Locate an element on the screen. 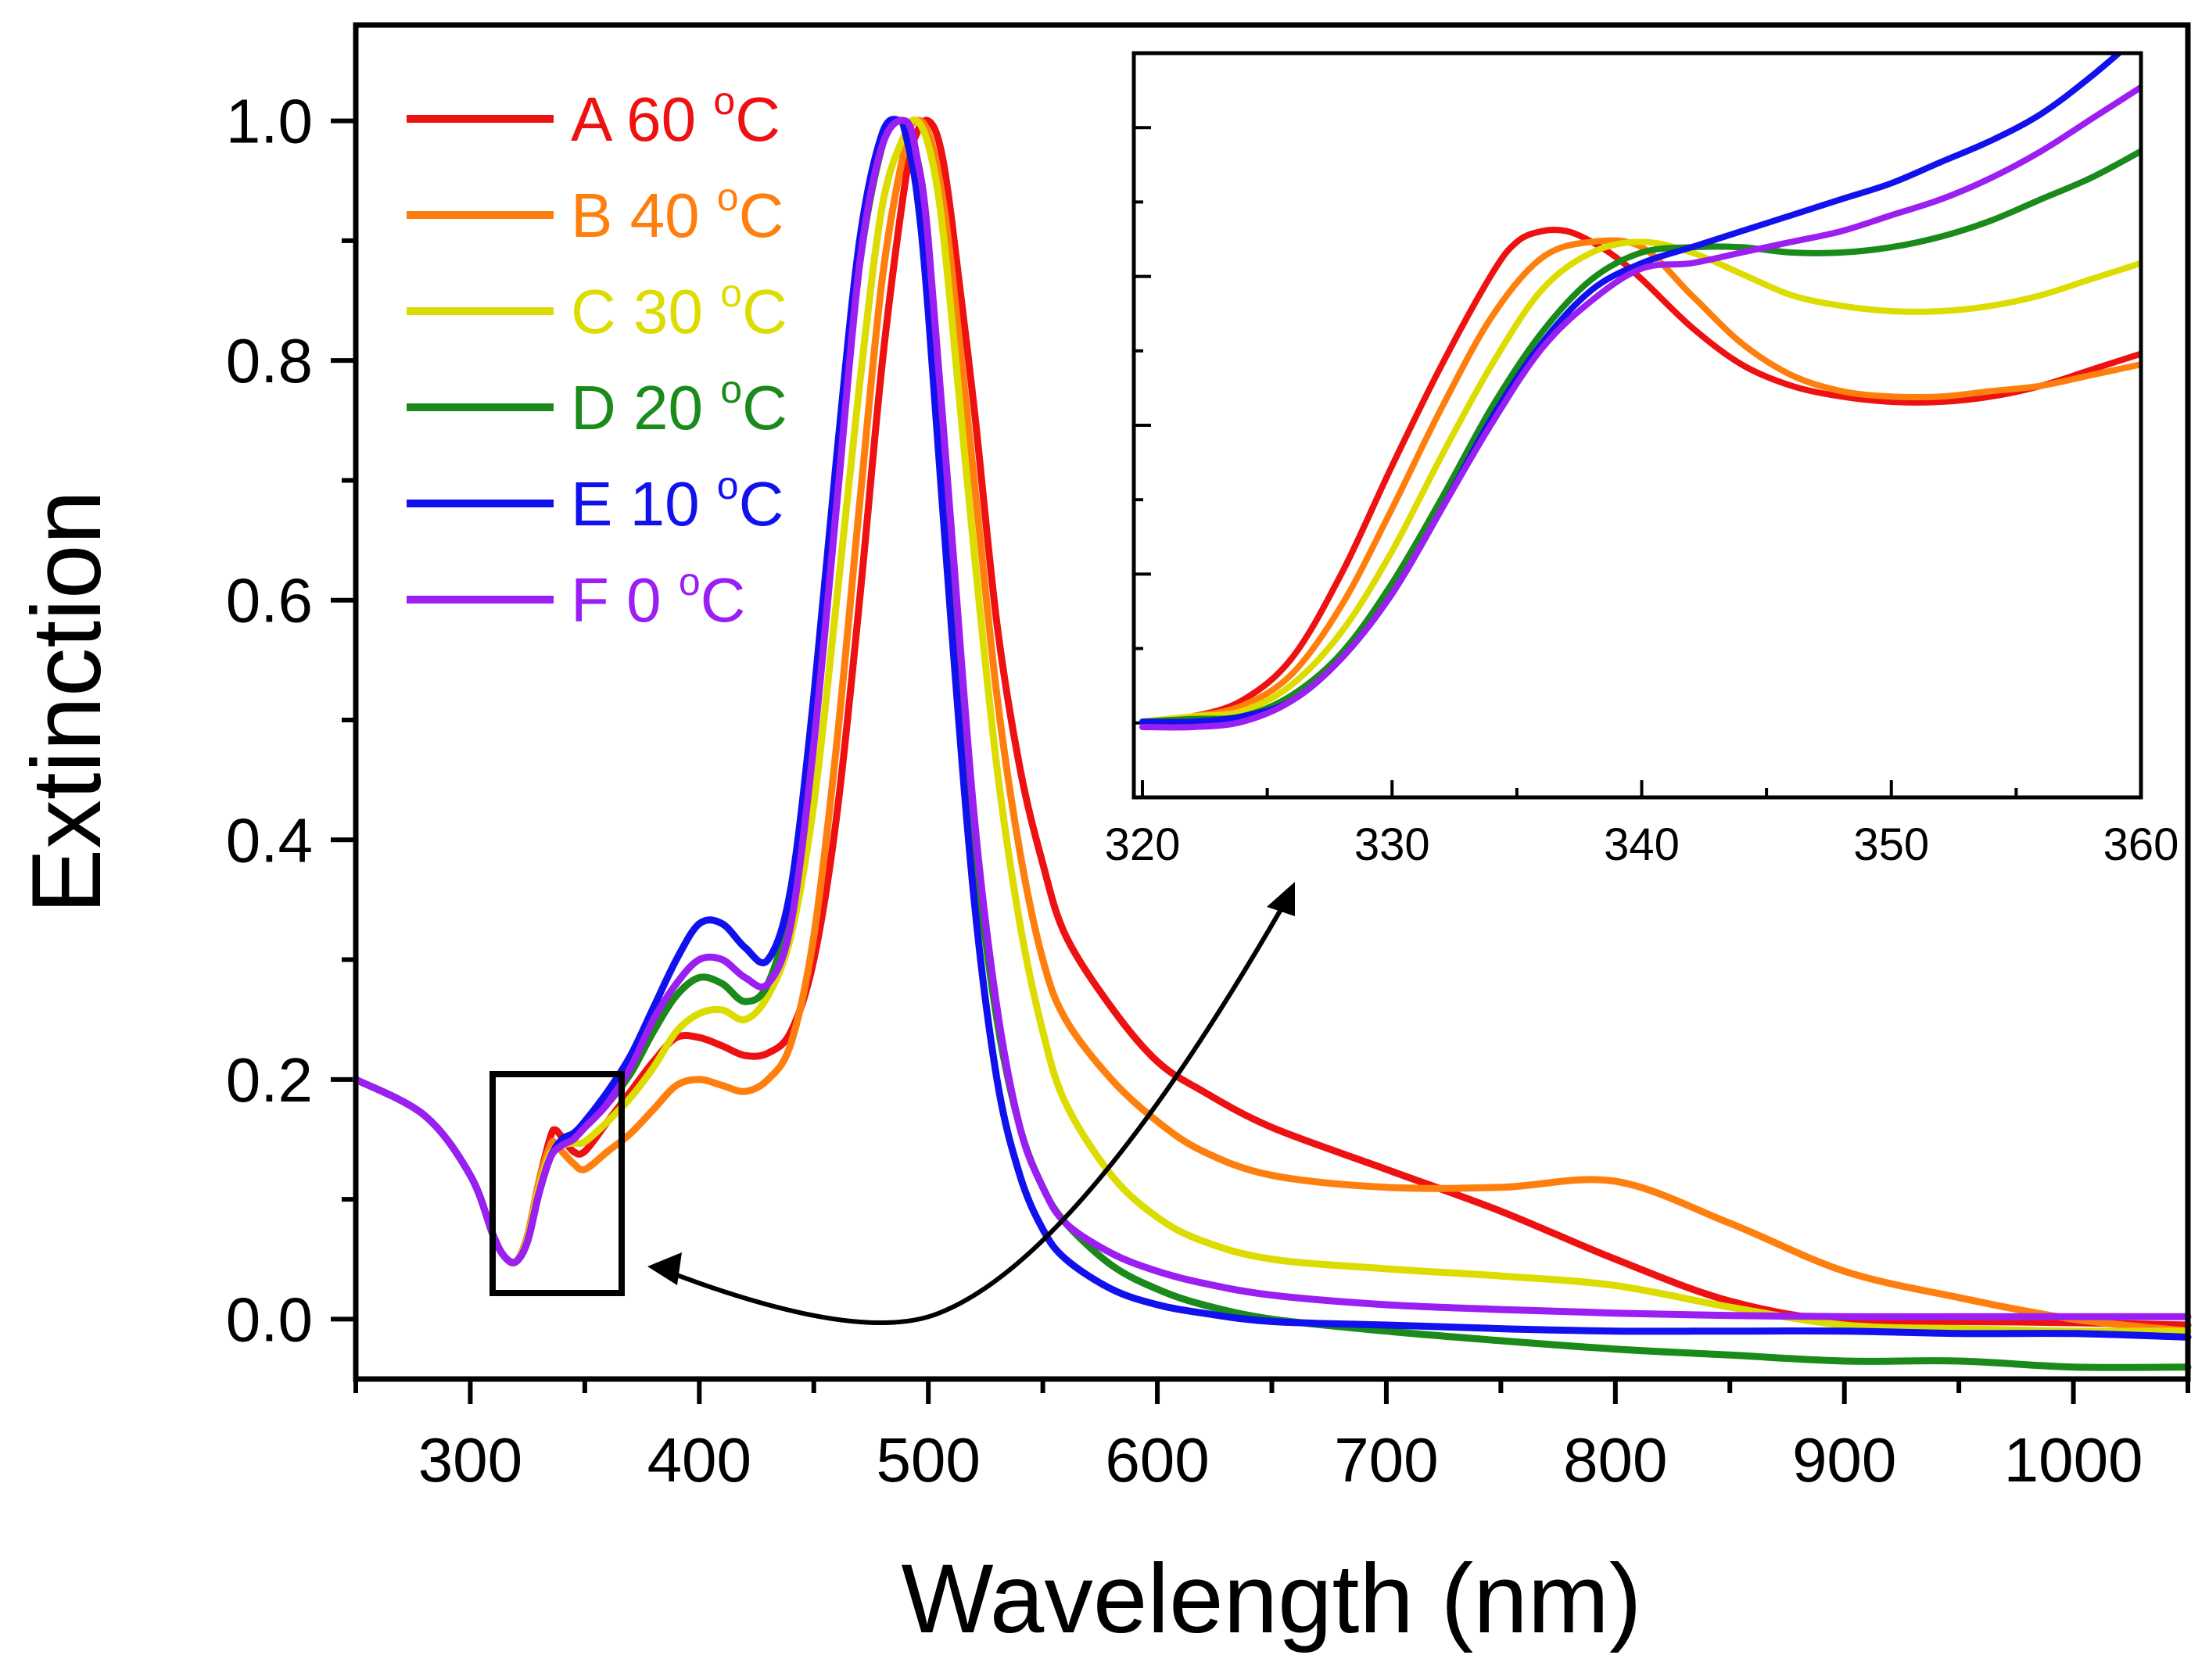 Image resolution: width=2209 pixels, height=1680 pixels. legend-item: B 40 oC is located at coordinates (595, 212).